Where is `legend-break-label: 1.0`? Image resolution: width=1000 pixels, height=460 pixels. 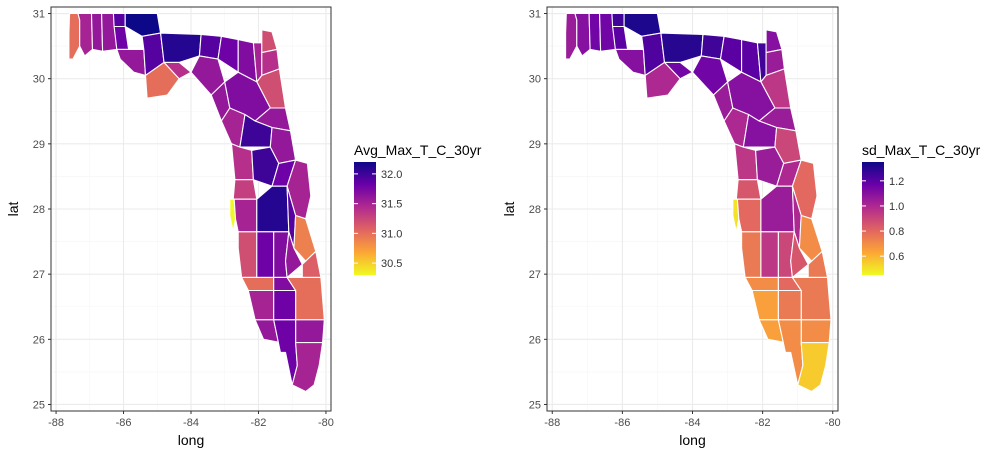 legend-break-label: 1.0 is located at coordinates (896, 207).